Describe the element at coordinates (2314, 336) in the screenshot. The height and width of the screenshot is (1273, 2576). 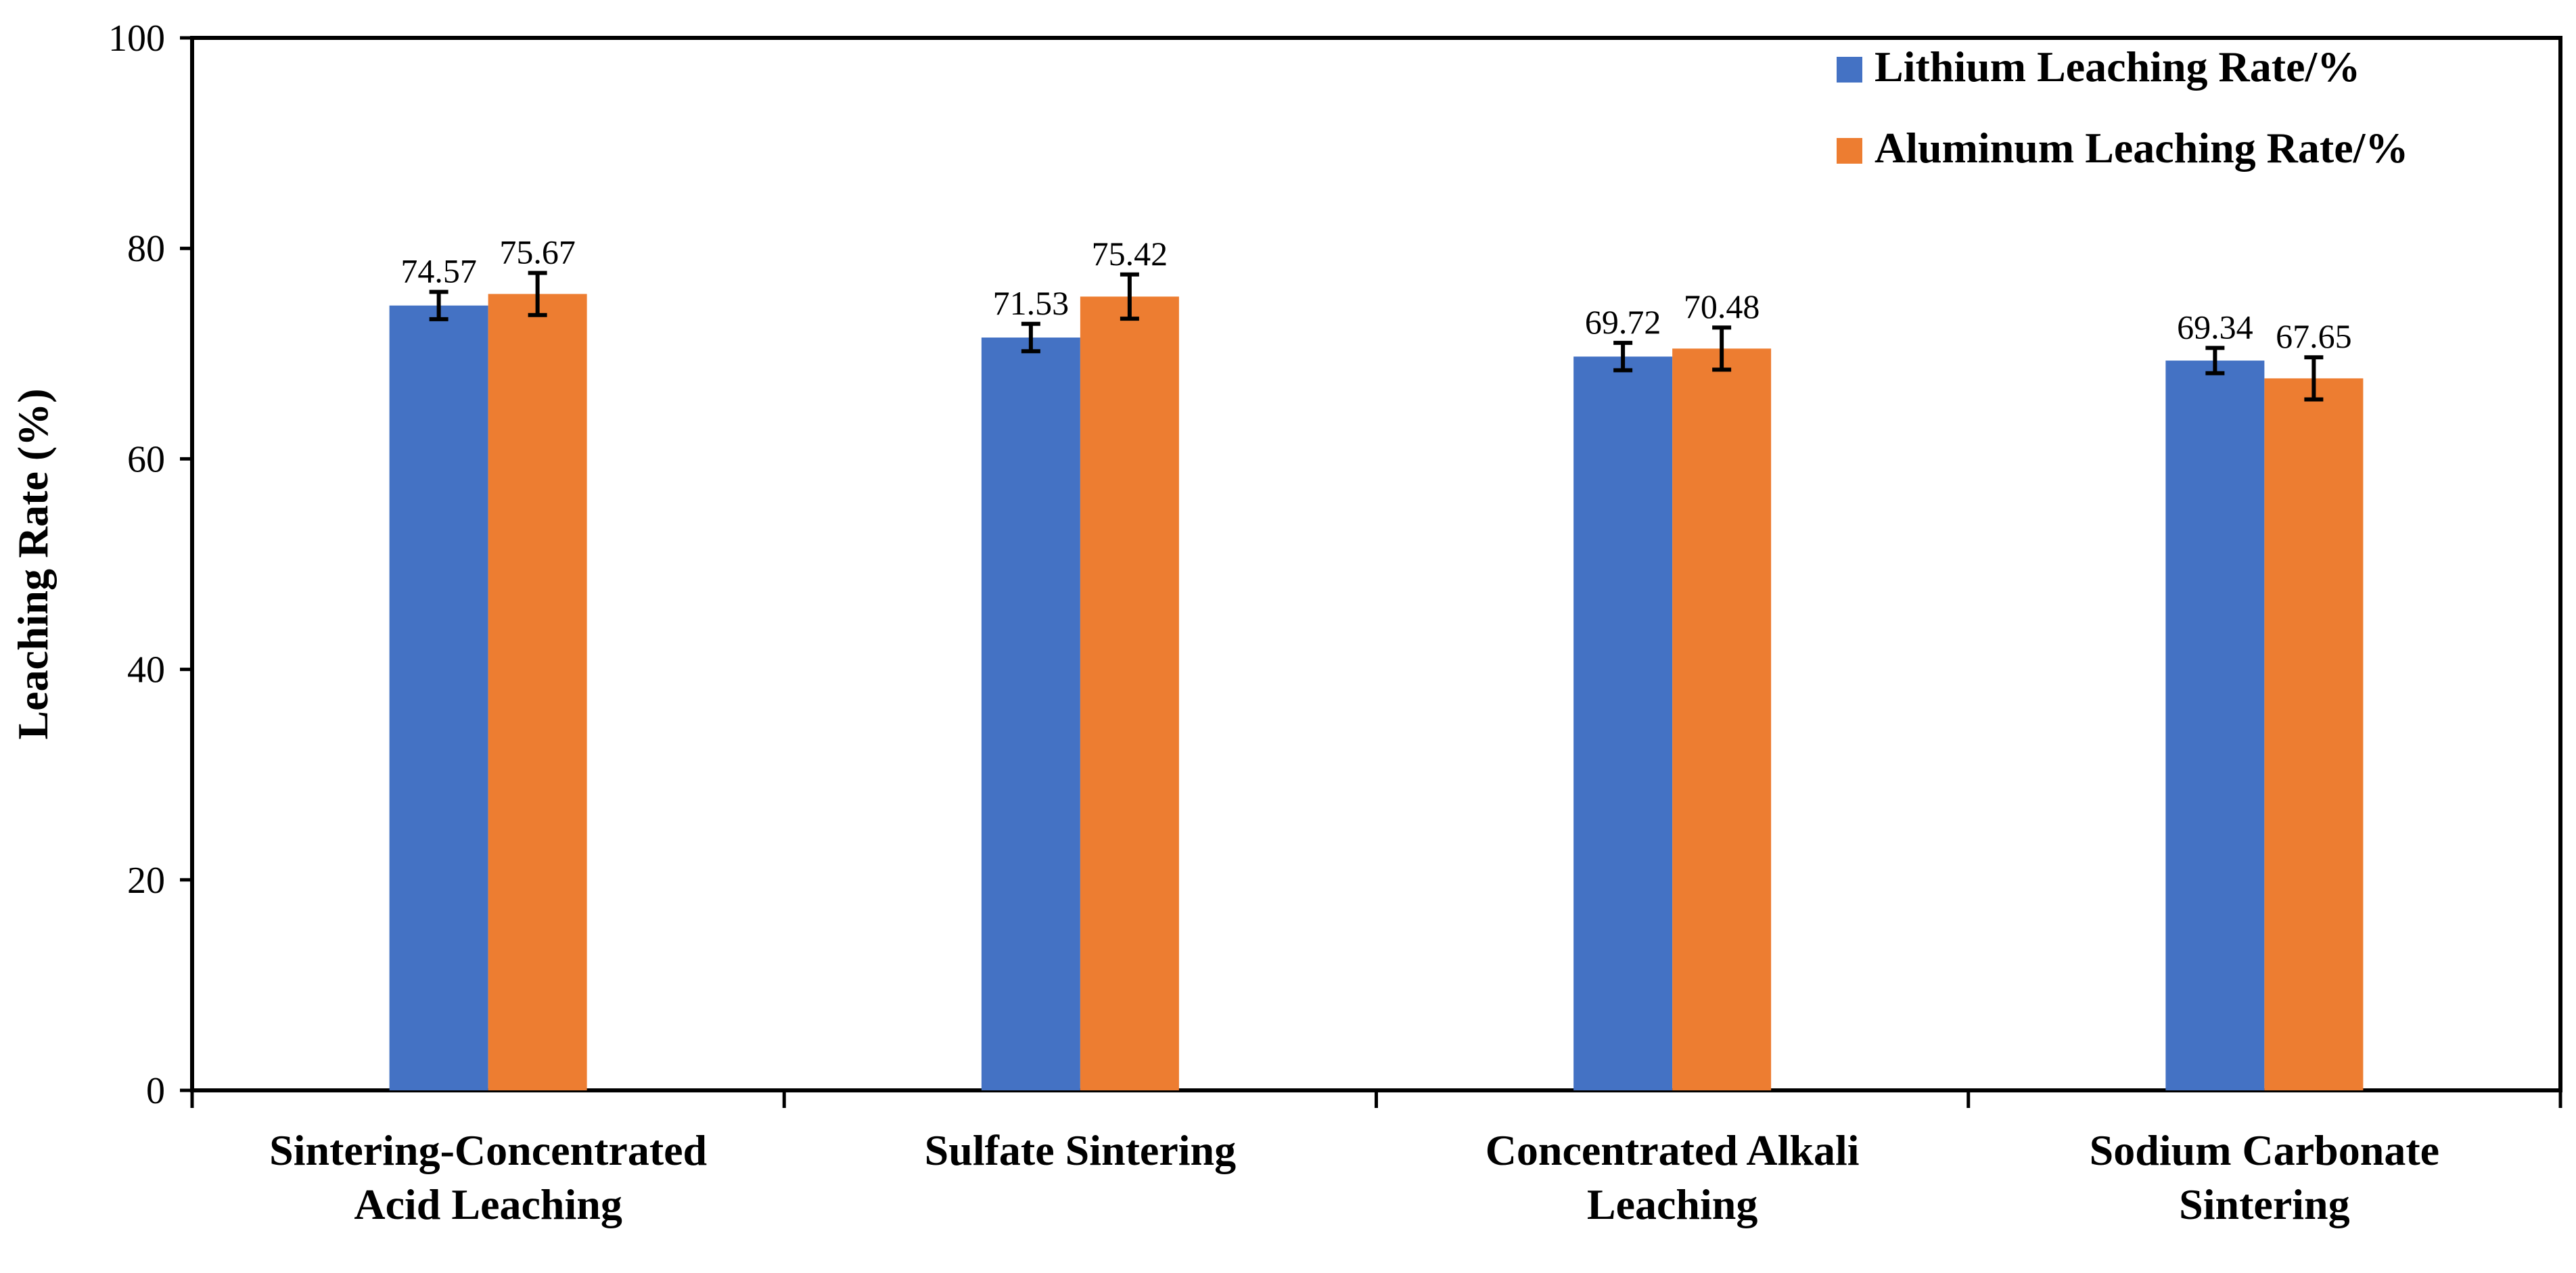
I see `data-label: 67.65` at that location.